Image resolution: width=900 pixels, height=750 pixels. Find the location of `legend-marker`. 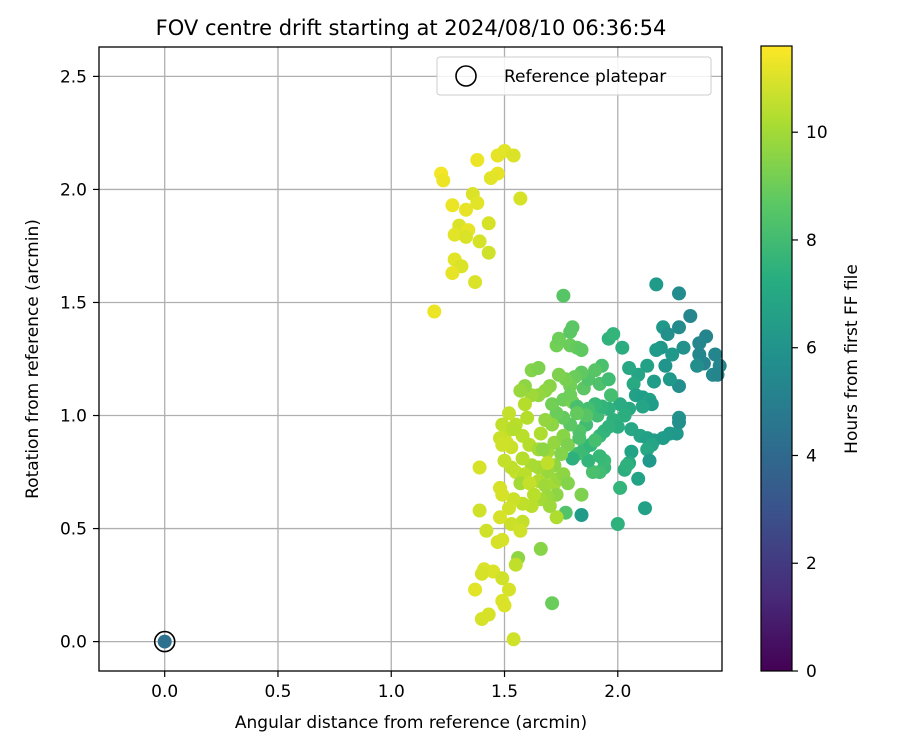

legend-marker is located at coordinates (466, 76).